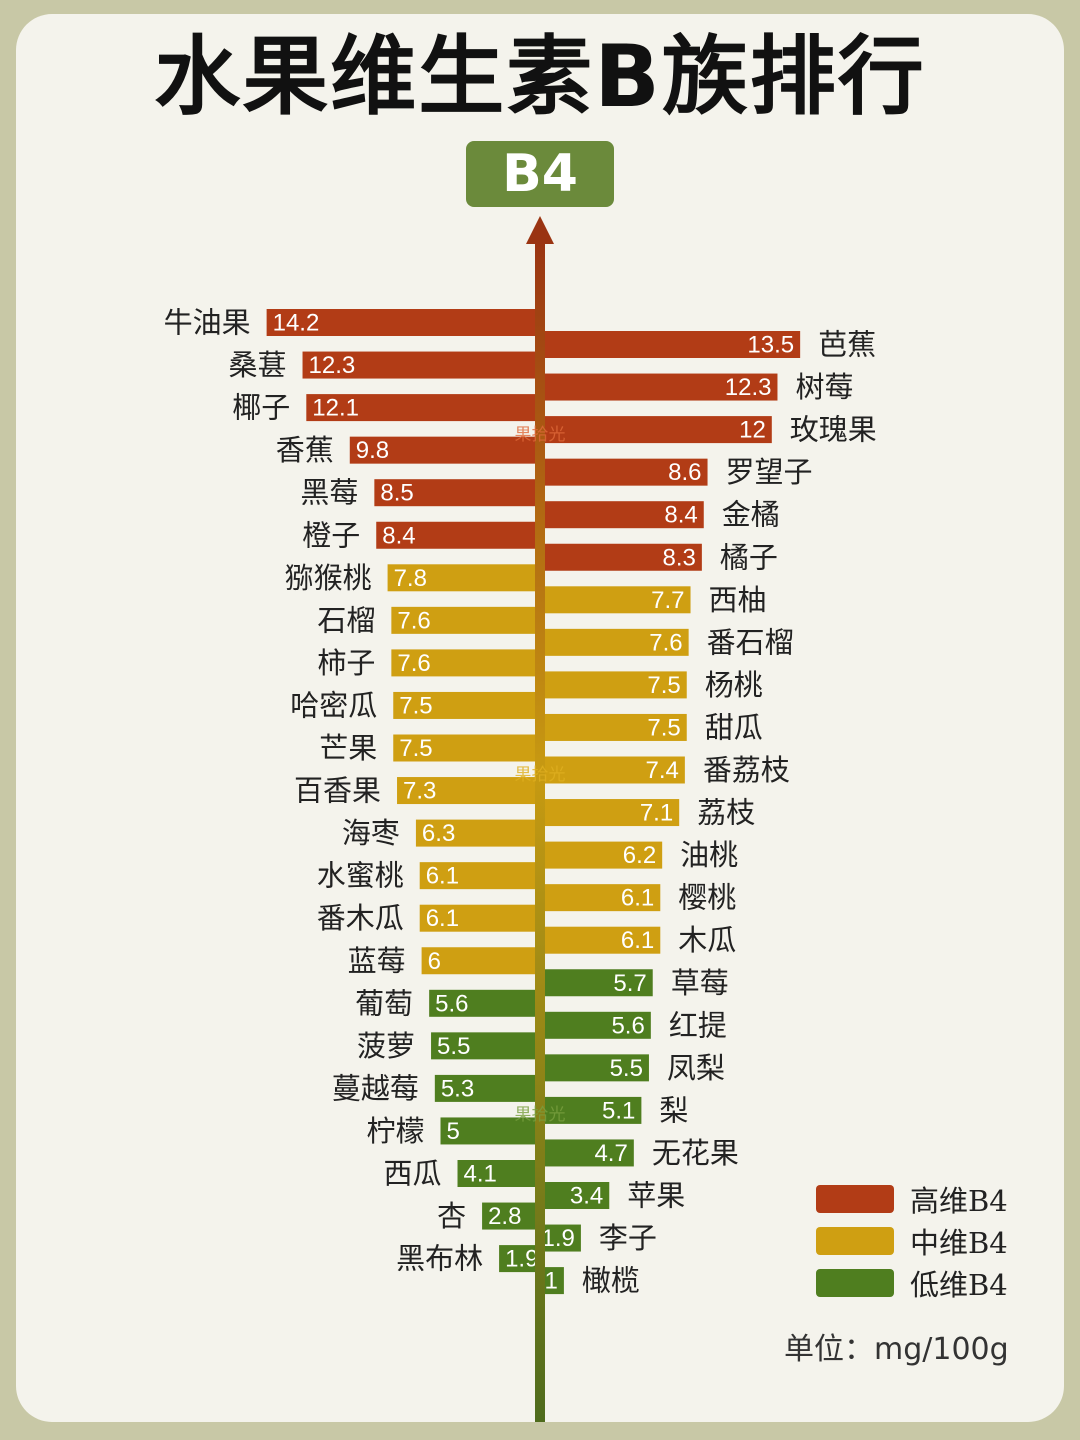 Image resolution: width=1080 pixels, height=1440 pixels. What do you see at coordinates (665, 642) in the screenshot?
I see `value-label-right-7: 7.6` at bounding box center [665, 642].